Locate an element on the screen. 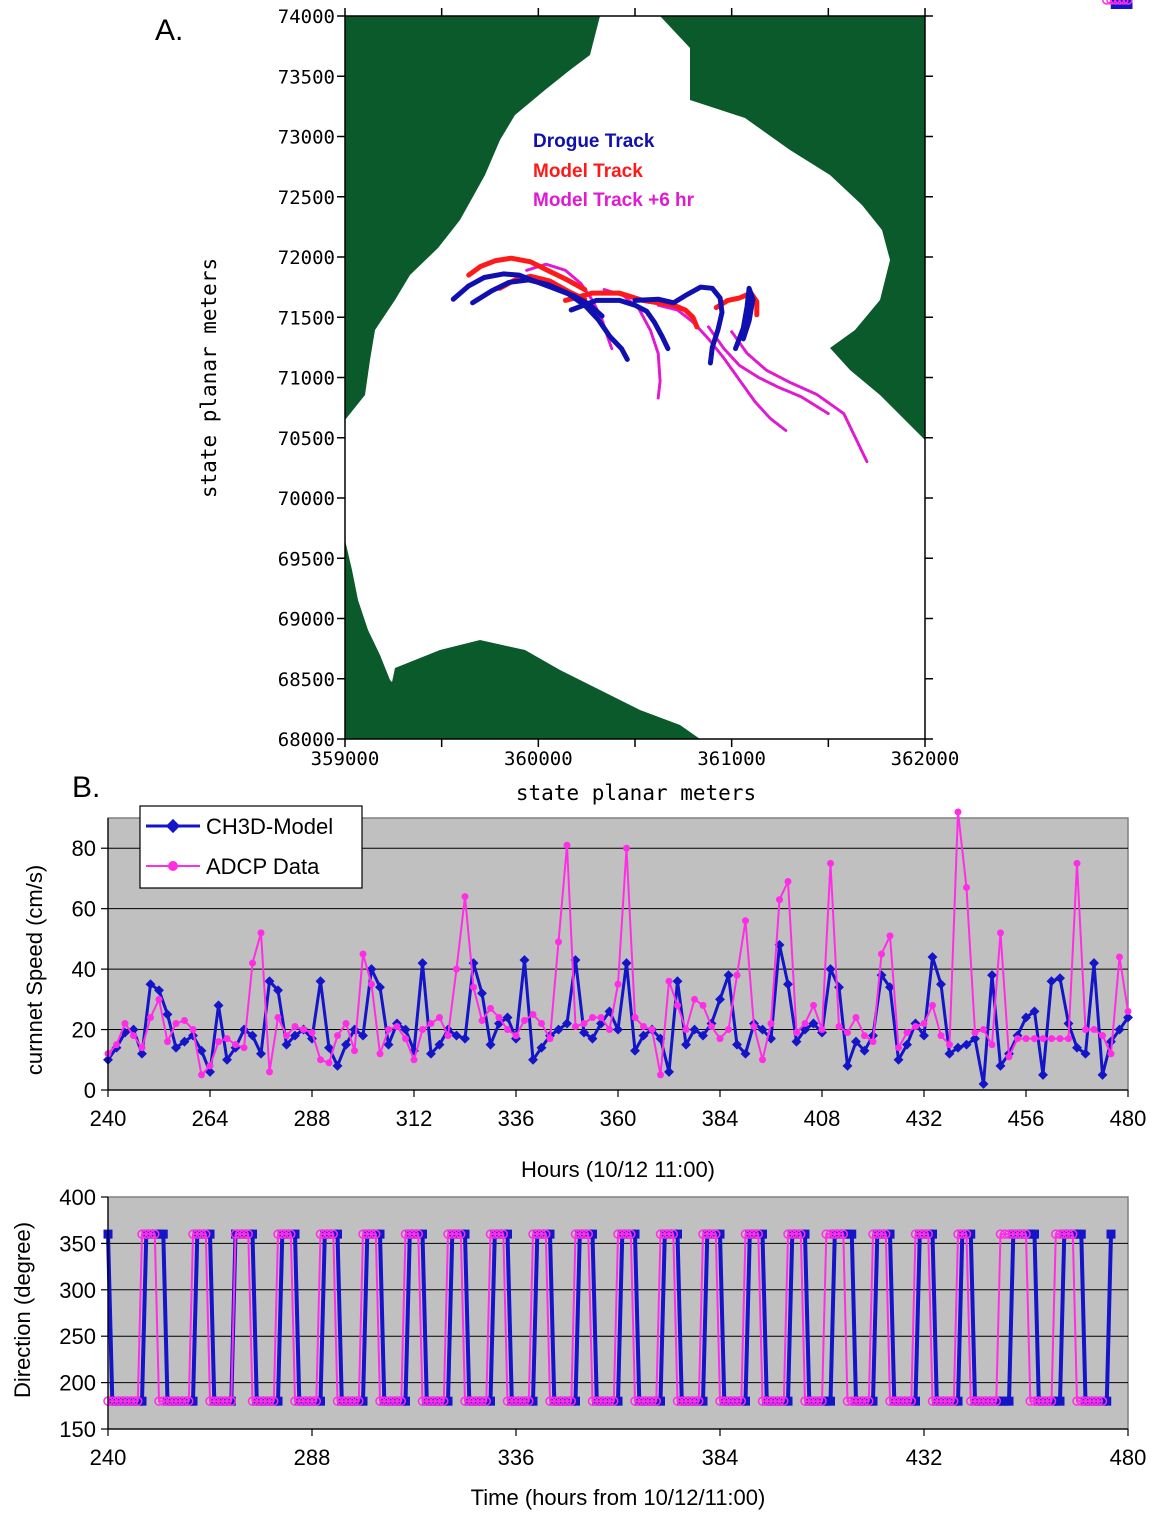  x-tick-label: 264 is located at coordinates (210, 1118).